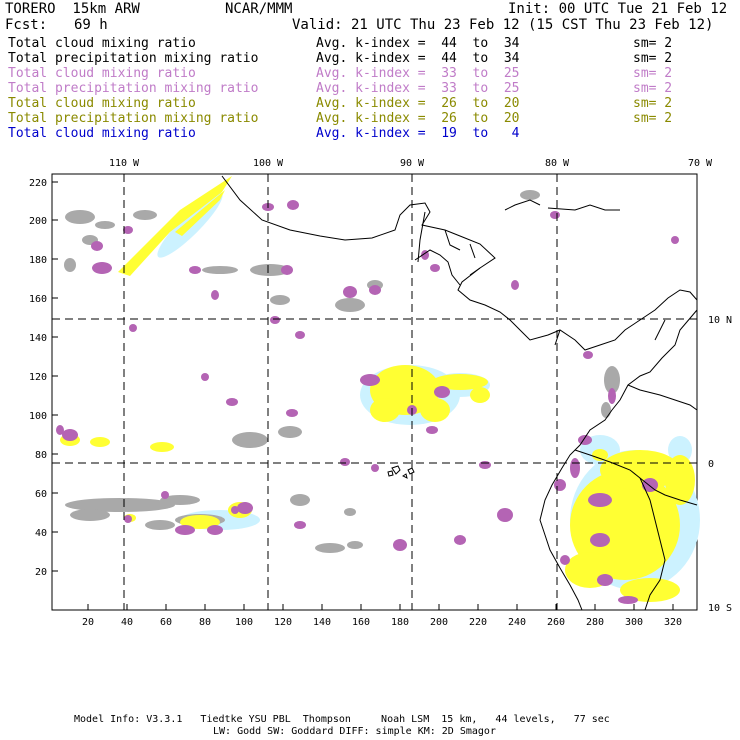 The height and width of the screenshot is (740, 740). Describe the element at coordinates (38, 338) in the screenshot. I see `y-tick-label: 140` at that location.